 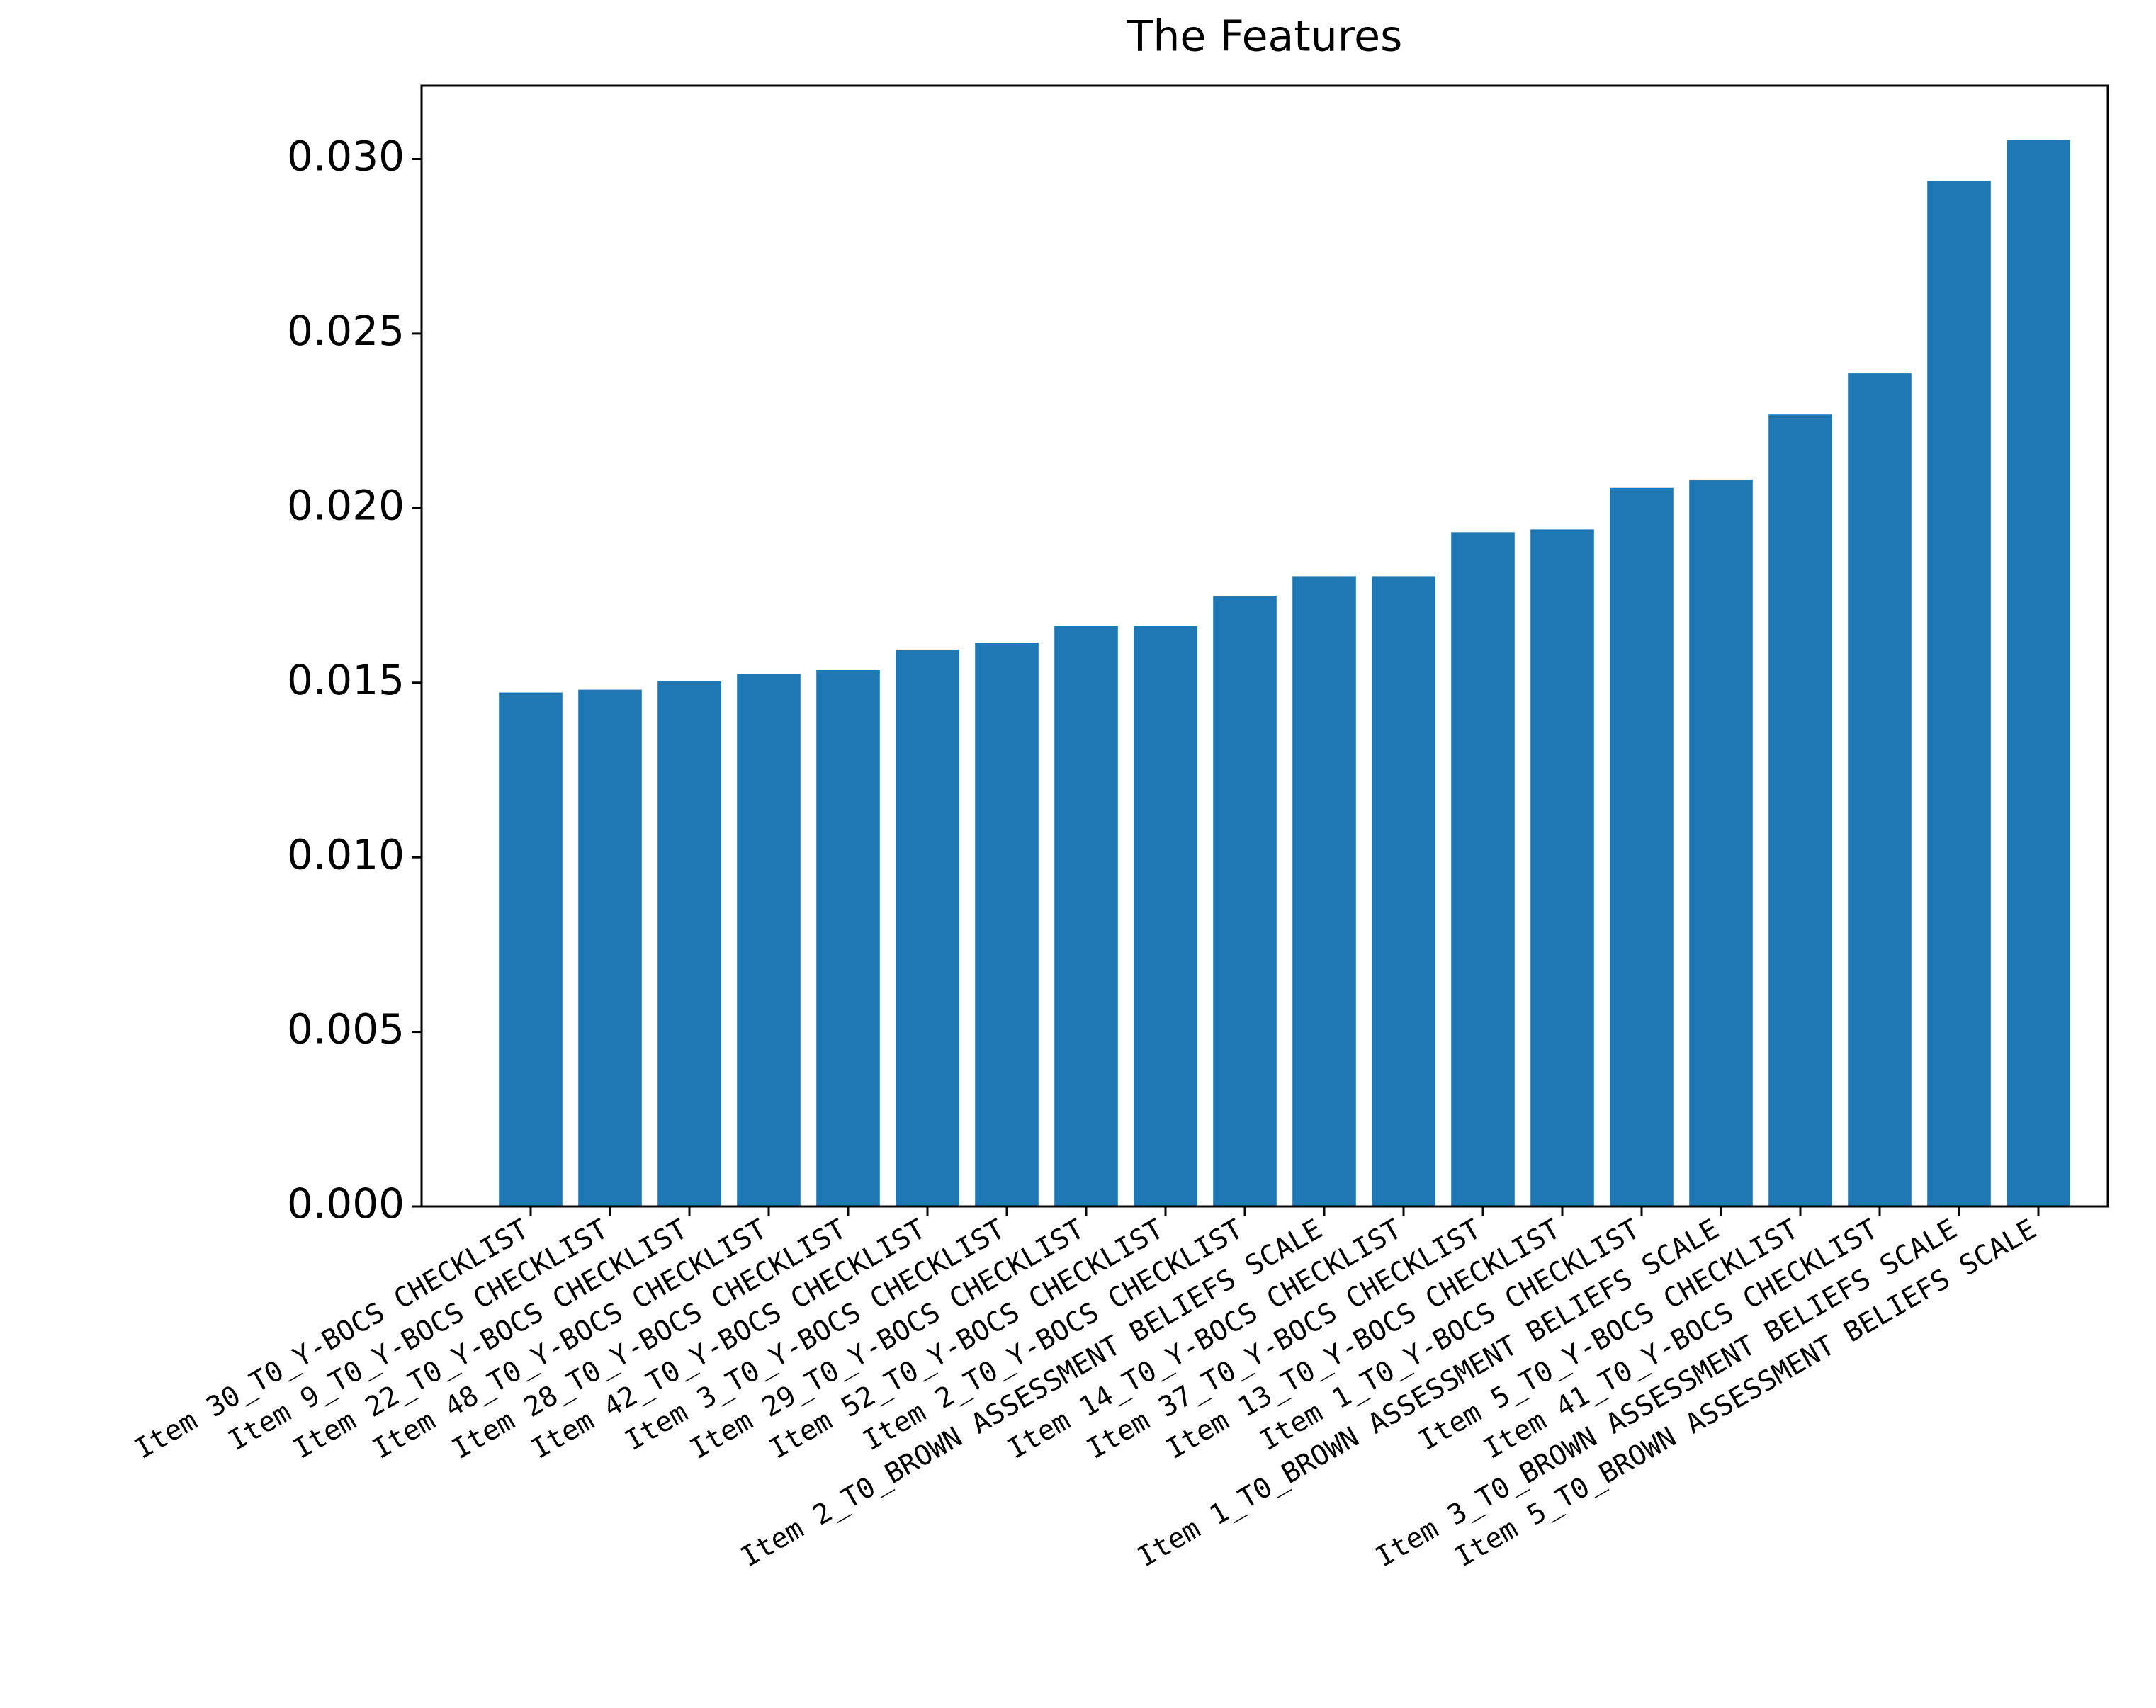 What do you see at coordinates (346, 156) in the screenshot?
I see `y-tick-label: 0.030` at bounding box center [346, 156].